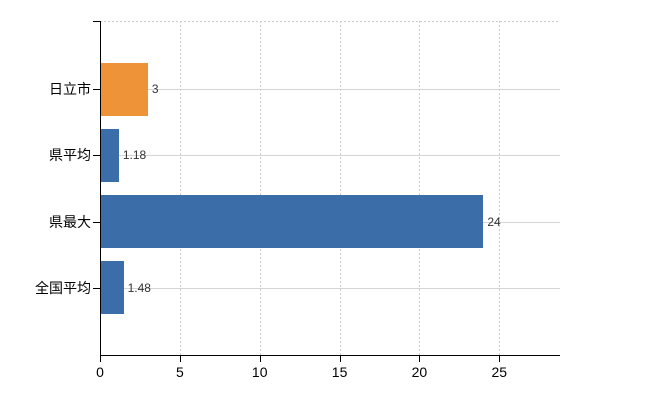  I want to click on x-axis-tick-label: 15, so click(339, 372).